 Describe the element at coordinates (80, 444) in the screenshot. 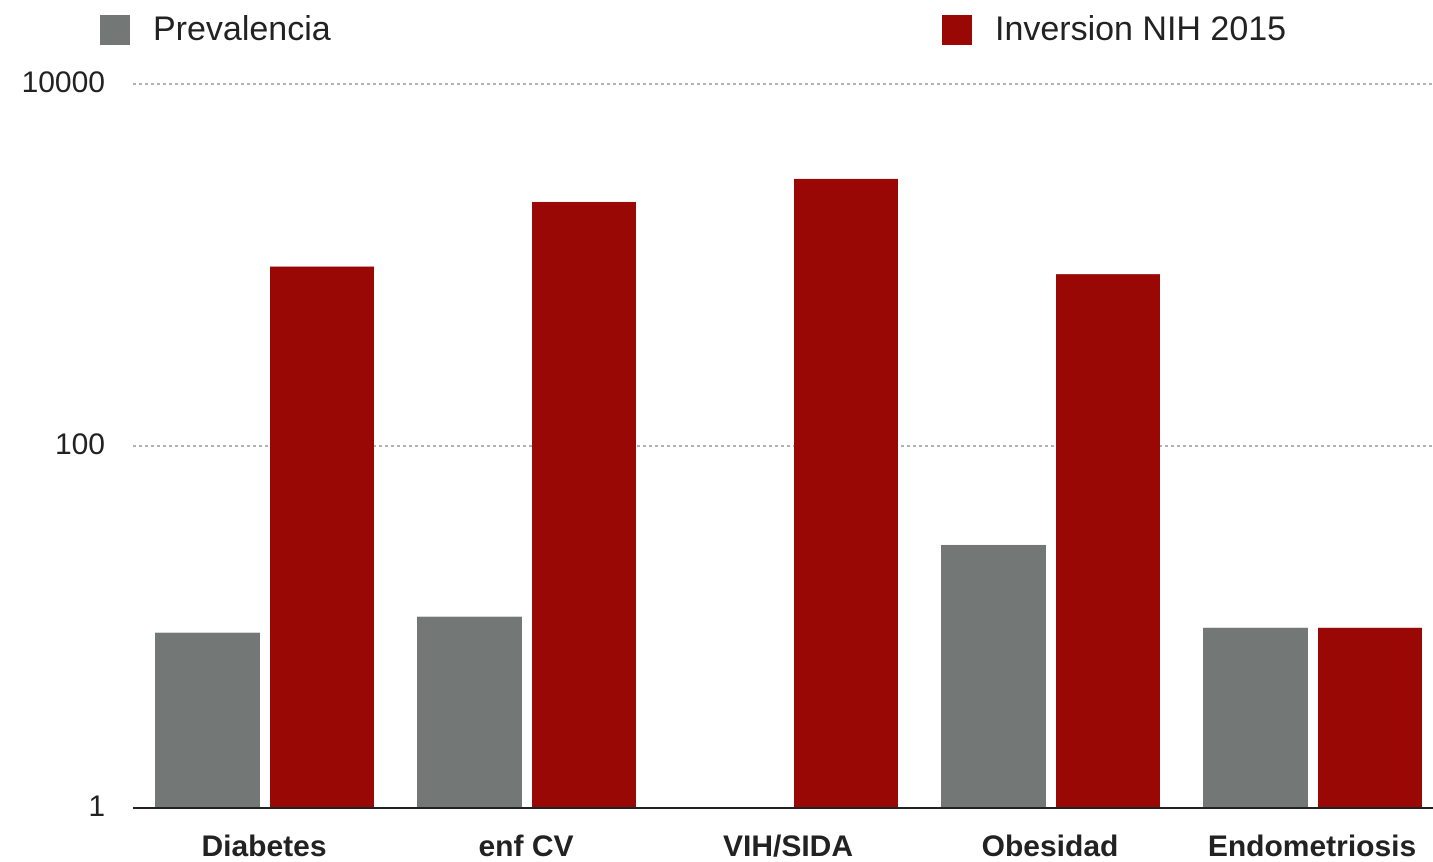

I see `y-tick-label: 100` at that location.